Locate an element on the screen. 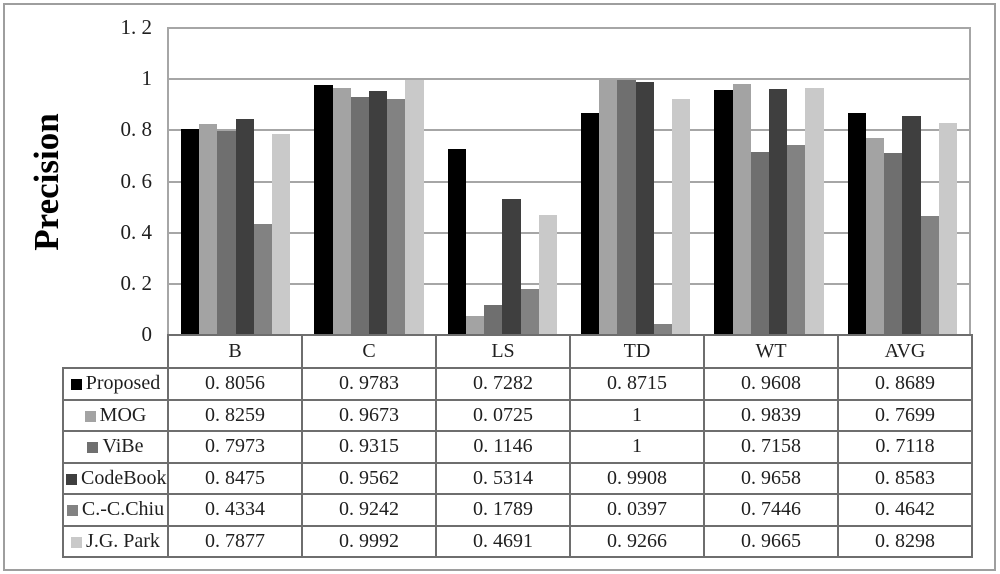 The image size is (1000, 574). column-header-ls: LS is located at coordinates (503, 351).